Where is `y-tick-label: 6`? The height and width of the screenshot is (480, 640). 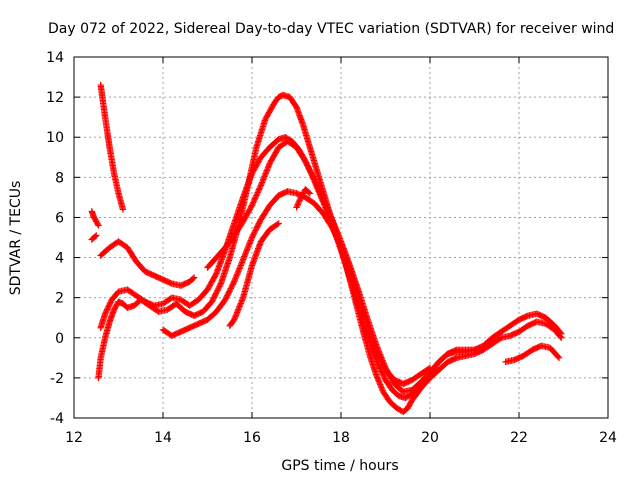
y-tick-label: 6 is located at coordinates (59, 218).